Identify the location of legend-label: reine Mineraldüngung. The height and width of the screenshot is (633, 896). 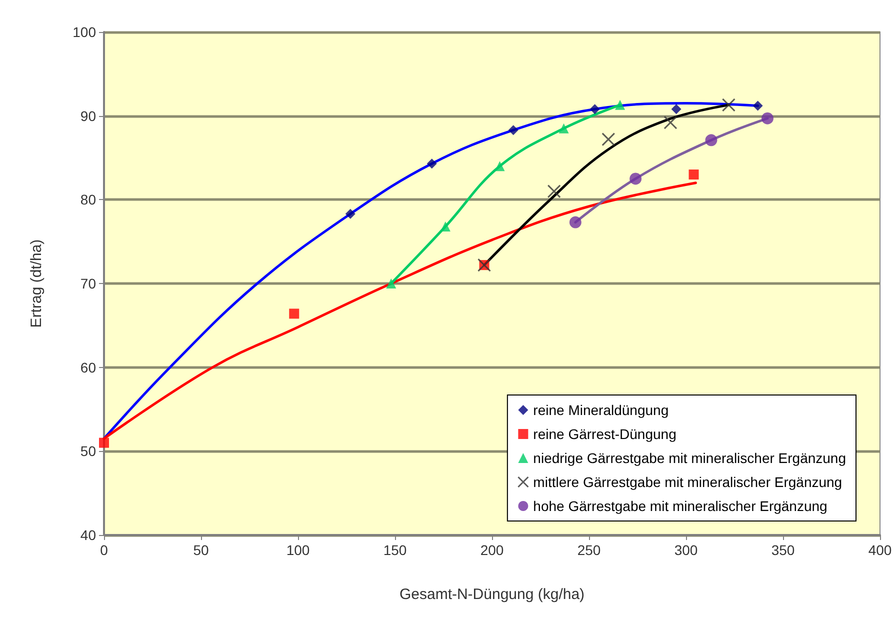
(601, 410).